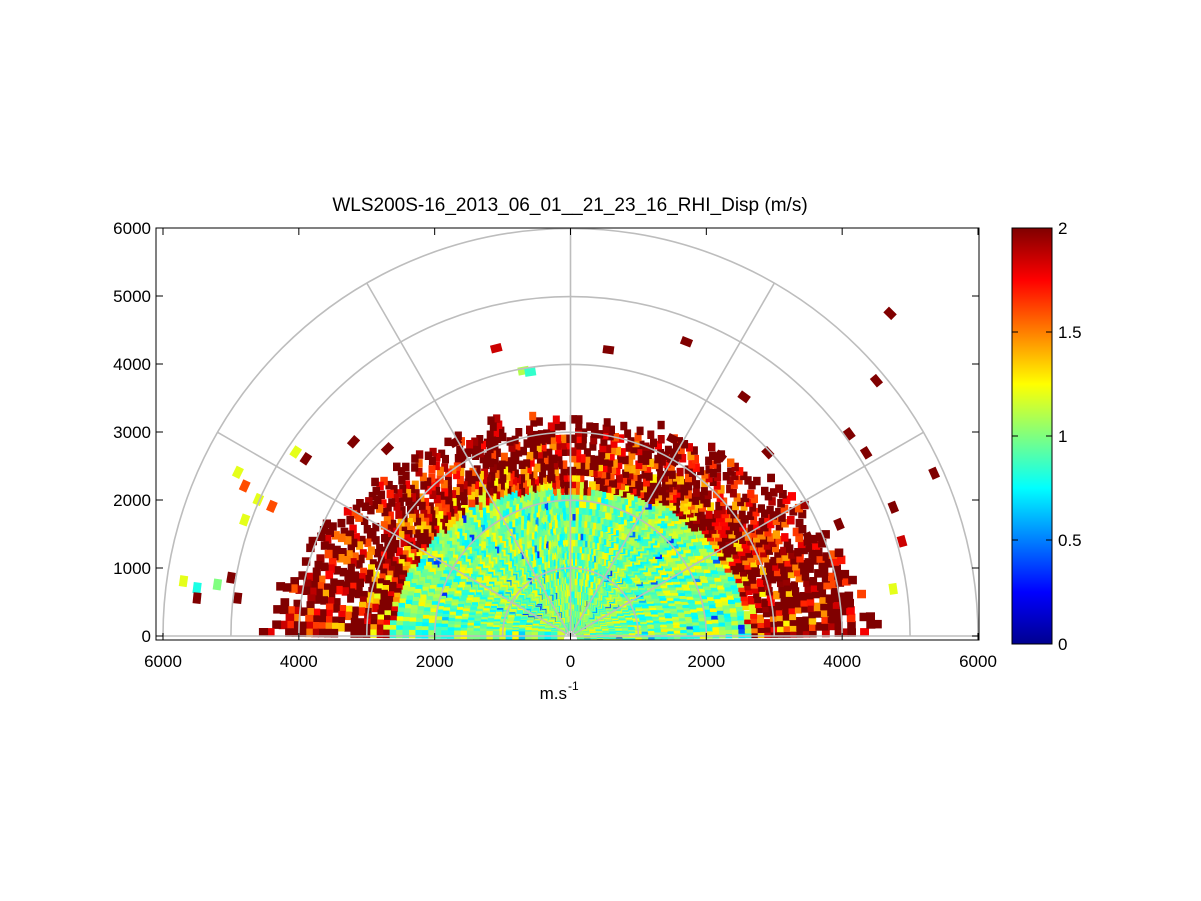 The height and width of the screenshot is (901, 1201). What do you see at coordinates (387, 448) in the screenshot?
I see `sparse-point` at bounding box center [387, 448].